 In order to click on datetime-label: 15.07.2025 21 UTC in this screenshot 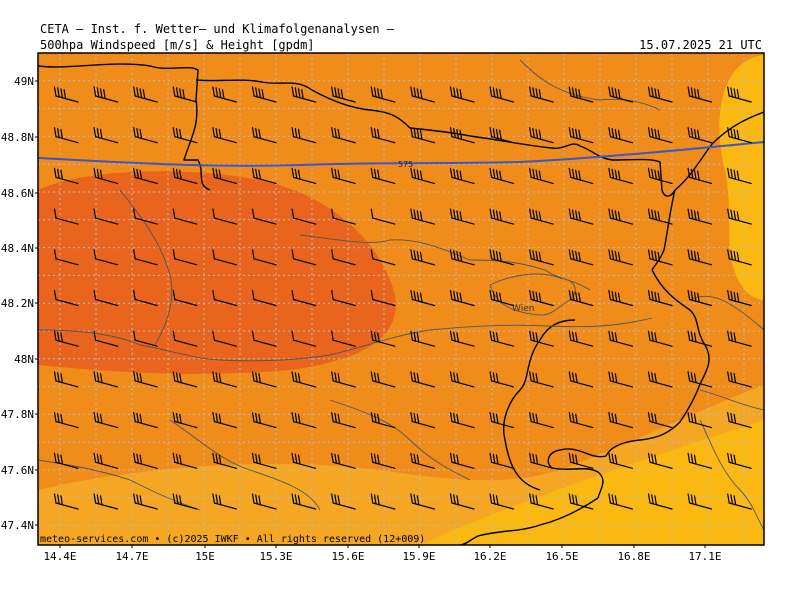, I will do `click(700, 45)`.